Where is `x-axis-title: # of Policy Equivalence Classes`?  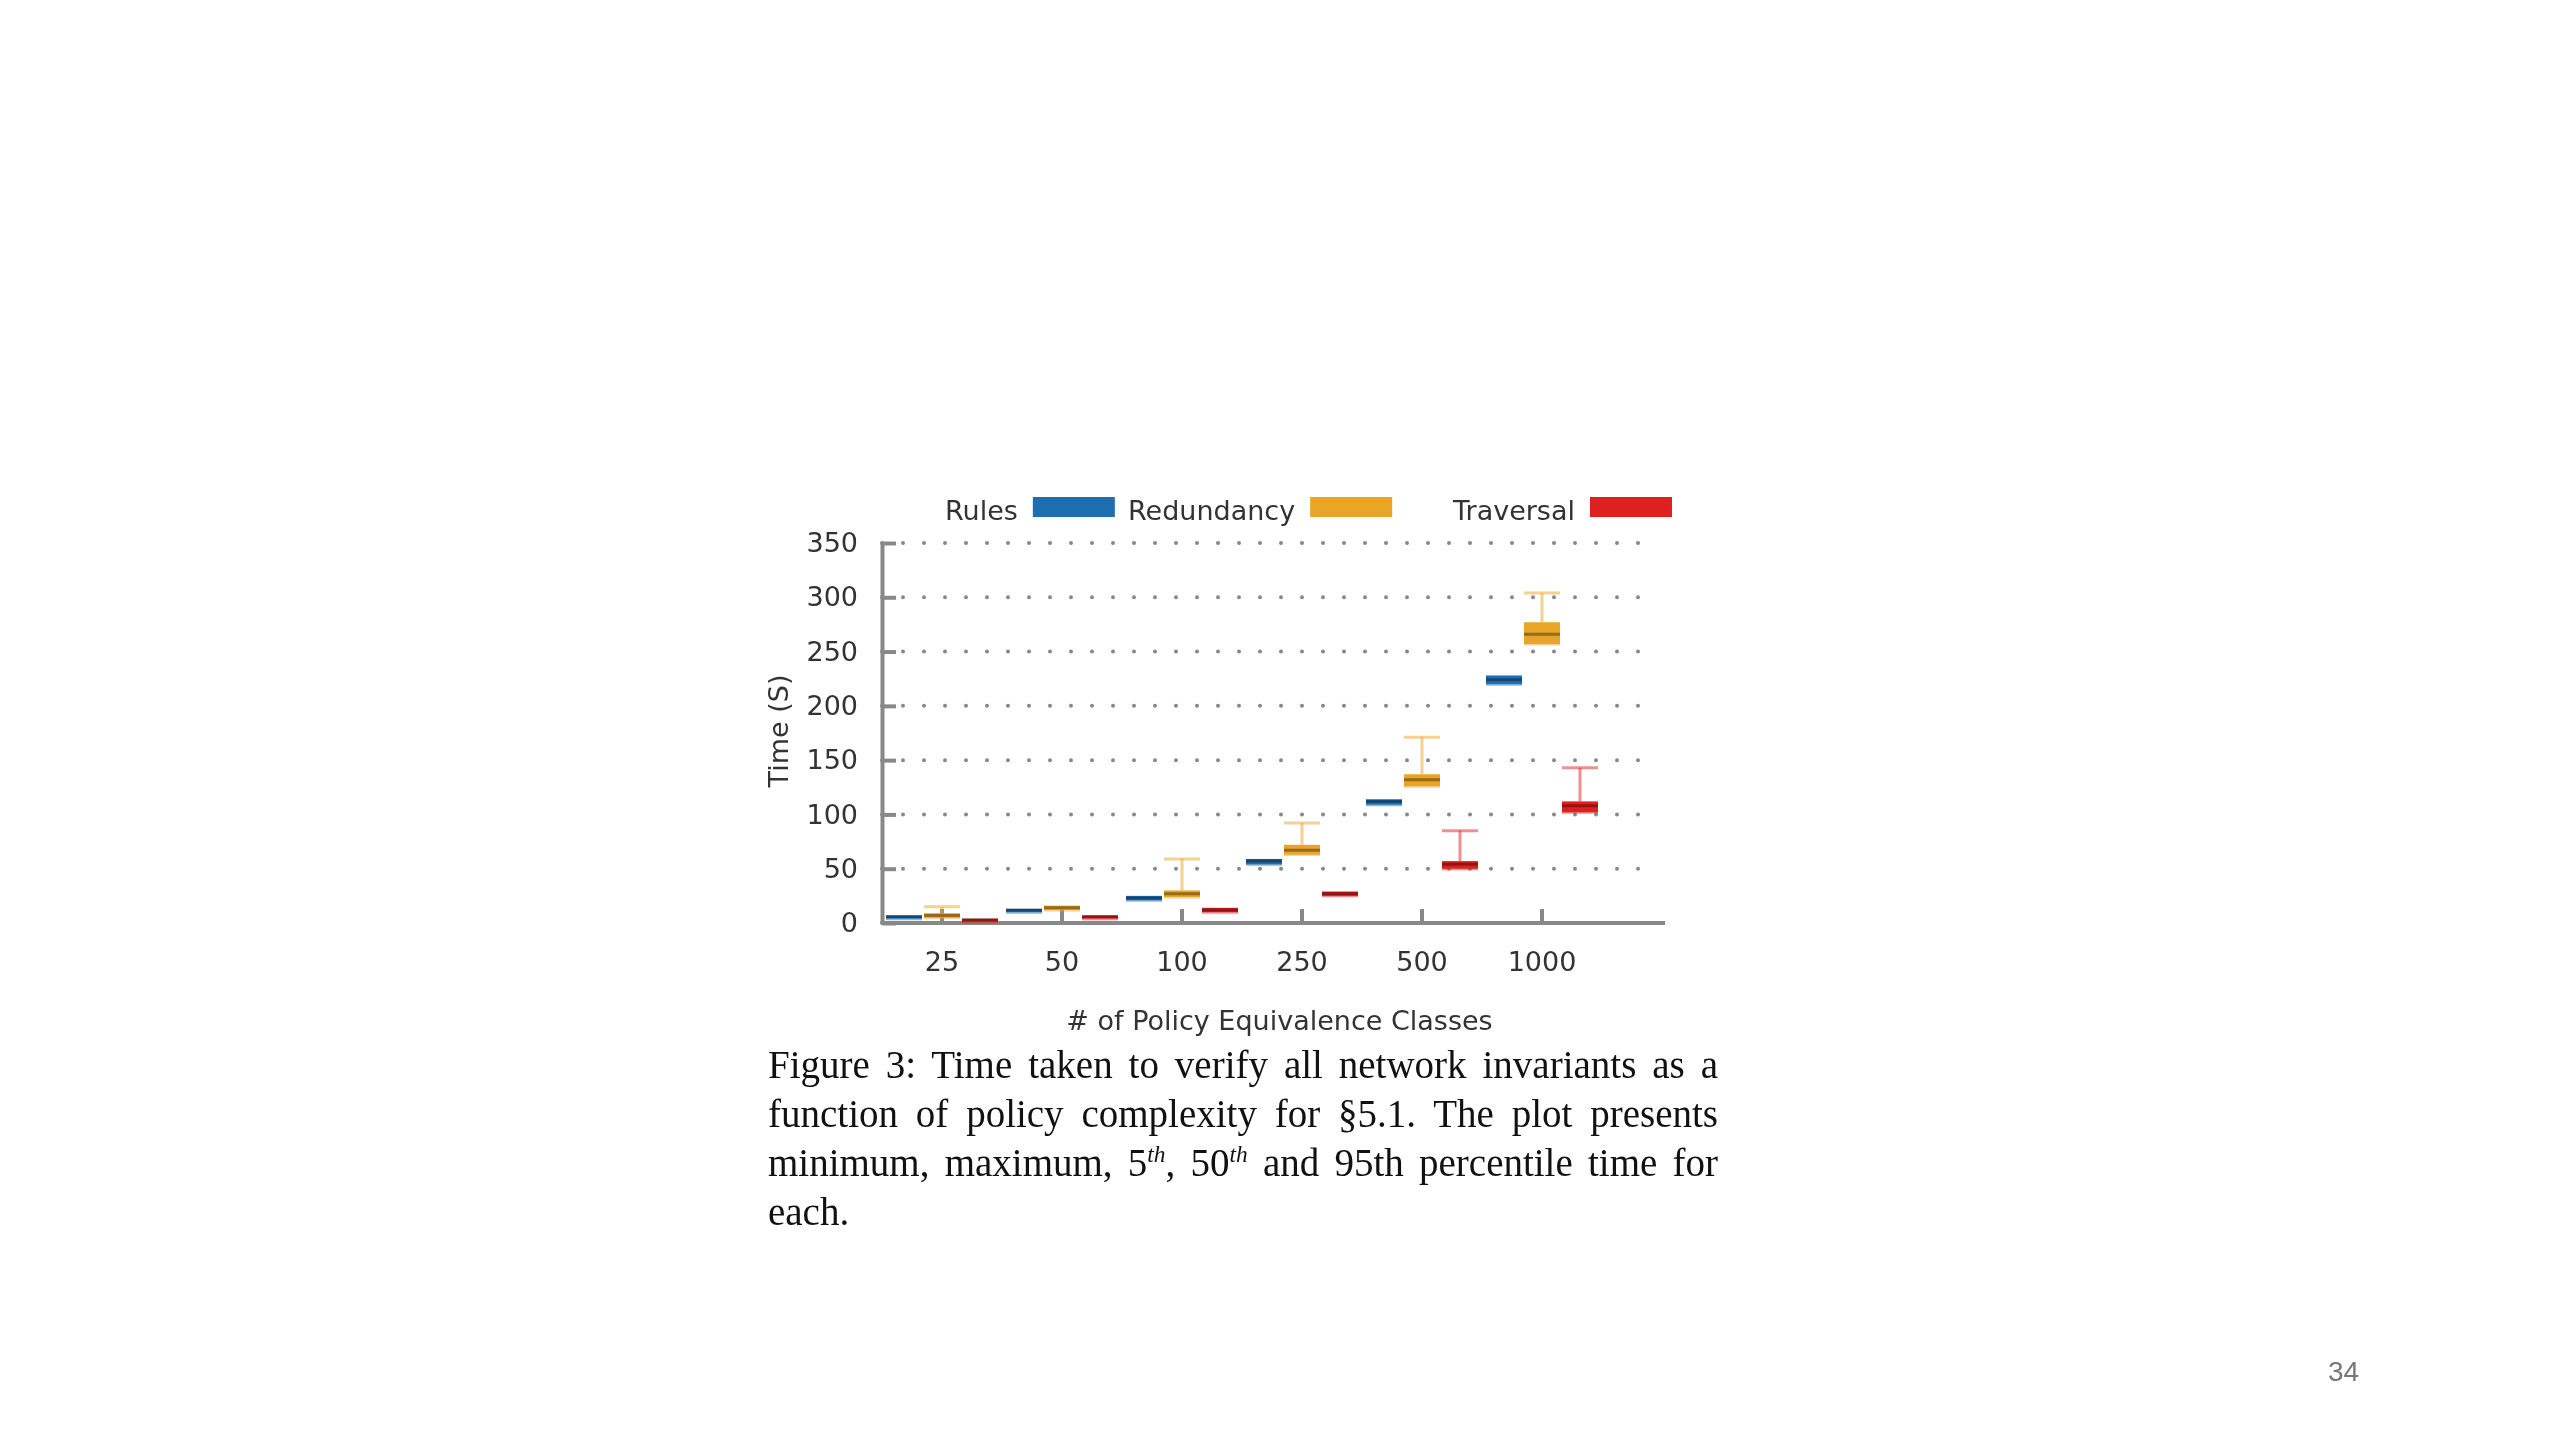
x-axis-title: # of Policy Equivalence Classes is located at coordinates (1279, 1020).